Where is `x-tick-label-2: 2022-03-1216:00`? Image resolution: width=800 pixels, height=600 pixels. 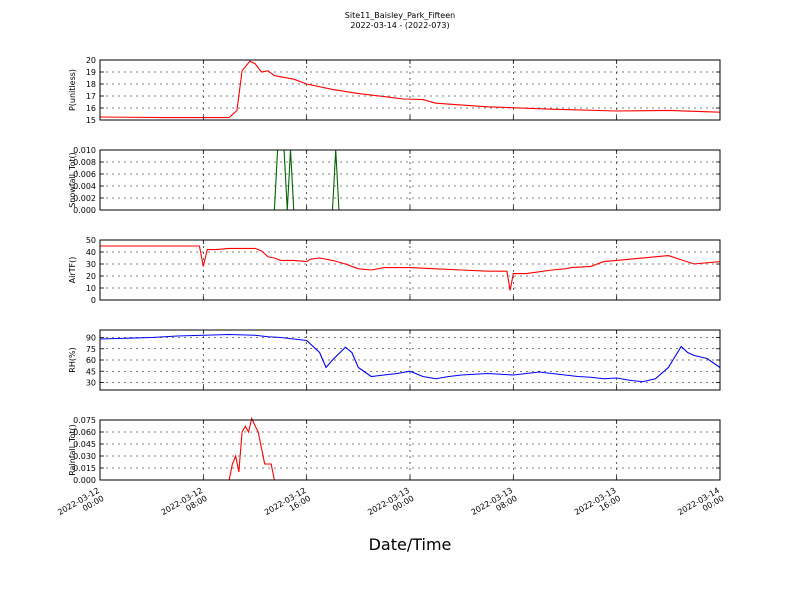
x-tick-label-2: 2022-03-1216:00 is located at coordinates (287, 505).